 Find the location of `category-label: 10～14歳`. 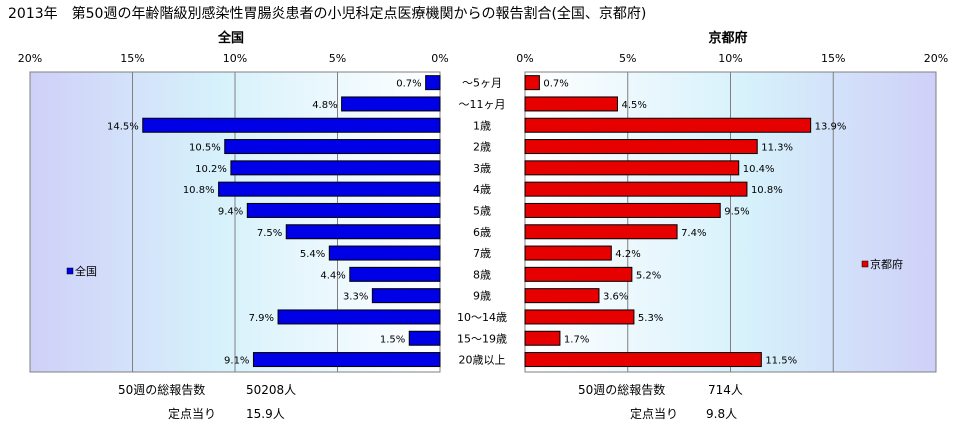

category-label: 10～14歳 is located at coordinates (482, 317).